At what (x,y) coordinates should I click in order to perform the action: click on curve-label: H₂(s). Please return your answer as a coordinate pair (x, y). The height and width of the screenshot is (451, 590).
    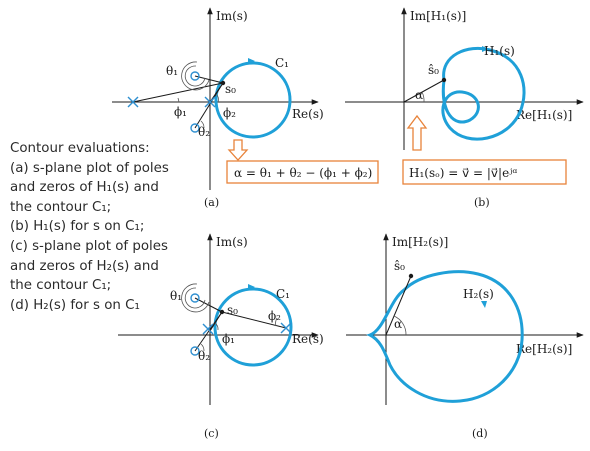
    Looking at the image, I should click on (478, 294).